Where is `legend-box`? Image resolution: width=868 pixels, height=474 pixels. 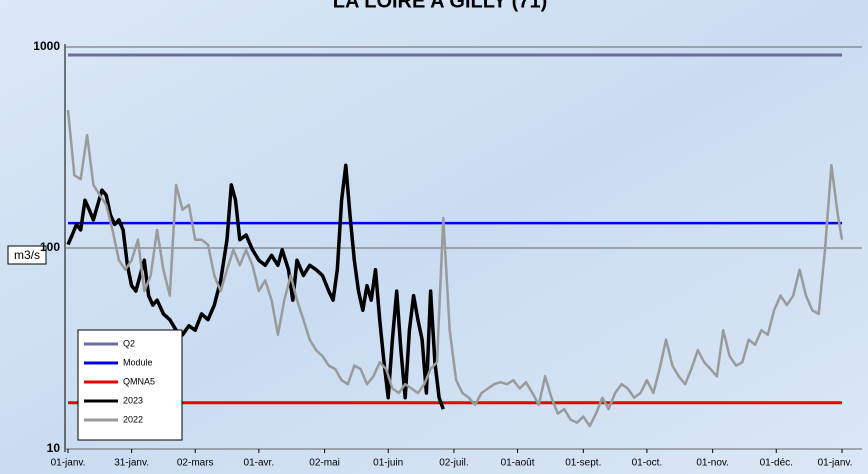 legend-box is located at coordinates (130, 385).